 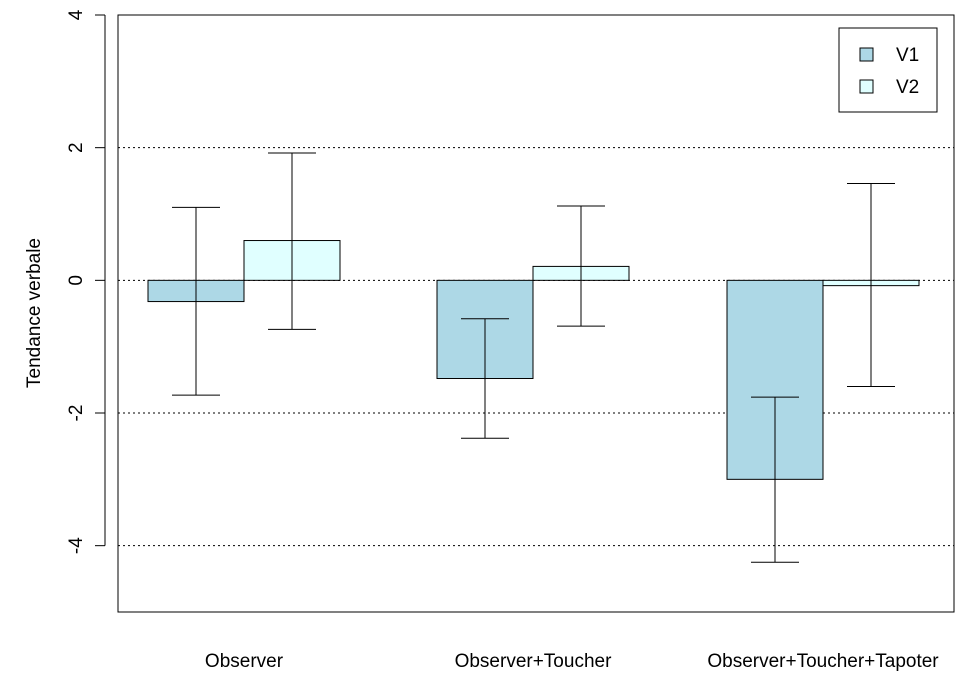 What do you see at coordinates (866, 54) in the screenshot?
I see `legend-swatch-v1` at bounding box center [866, 54].